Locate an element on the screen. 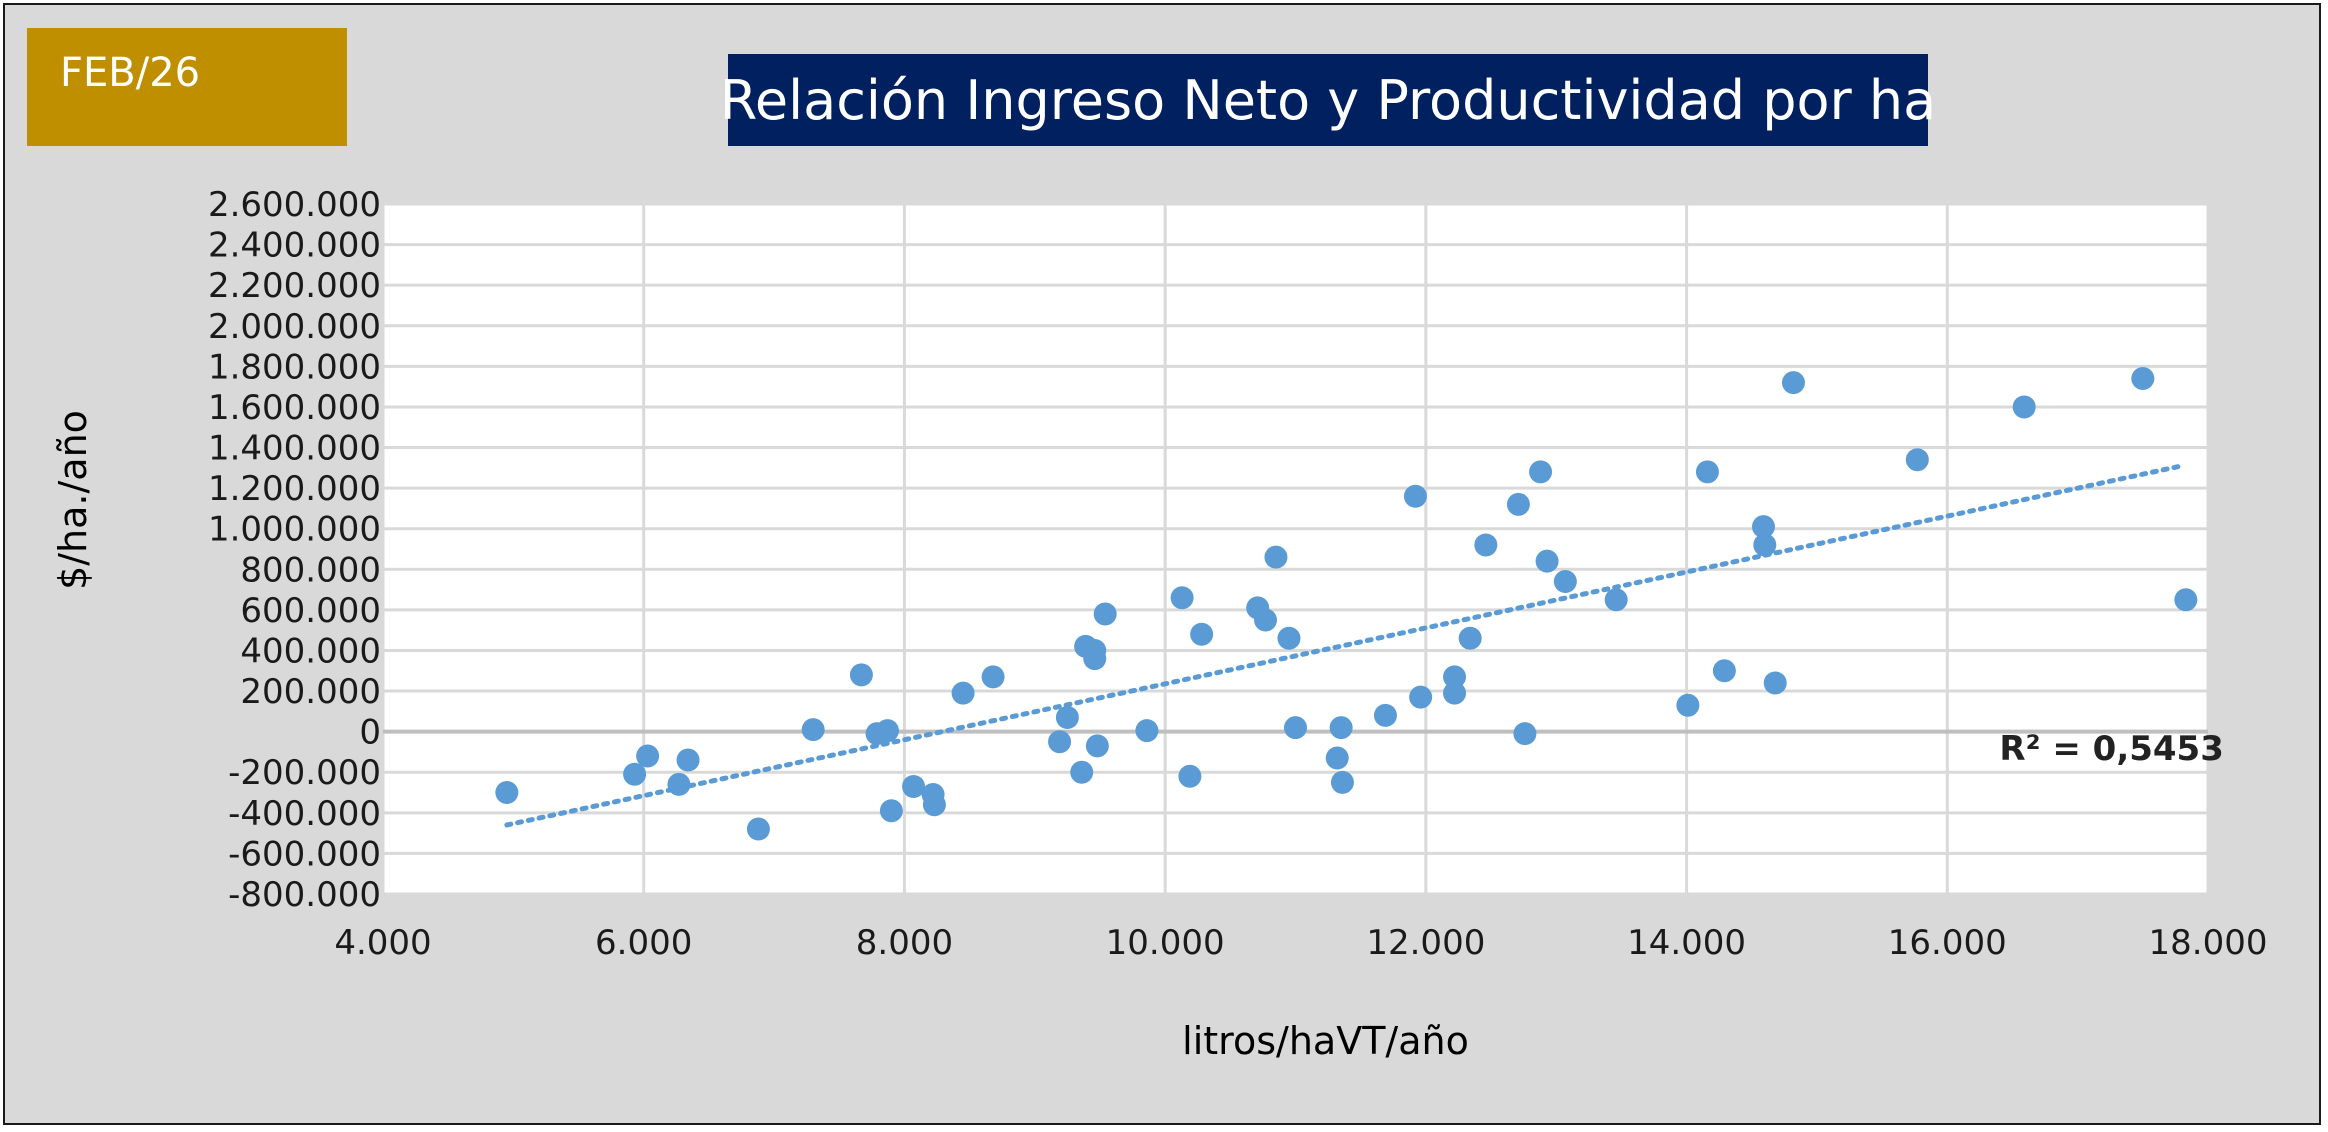 This screenshot has height=1132, width=2328. y-tick-label: 2.200.000 is located at coordinates (294, 286).